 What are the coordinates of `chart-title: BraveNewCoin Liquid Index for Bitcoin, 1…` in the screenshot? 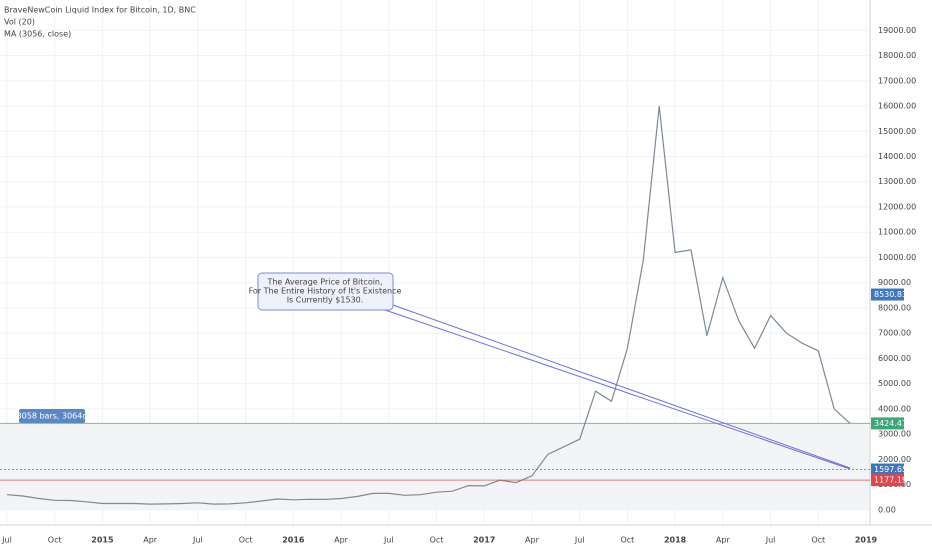 It's located at (100, 10).